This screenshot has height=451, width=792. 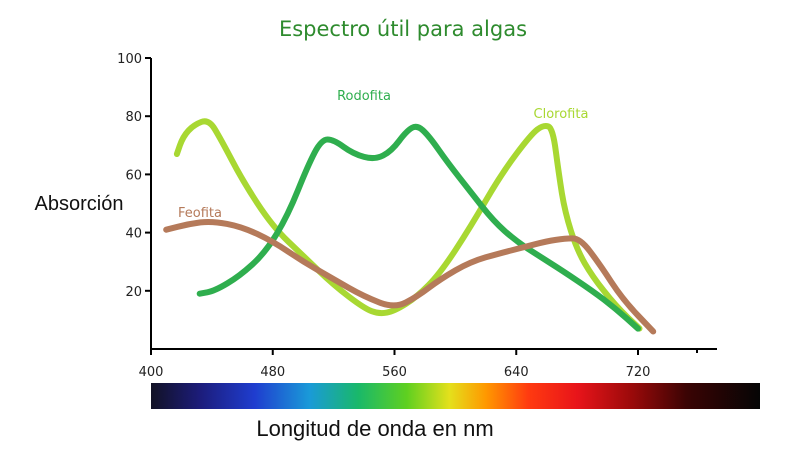 What do you see at coordinates (638, 372) in the screenshot?
I see `x-tick-label: 720` at bounding box center [638, 372].